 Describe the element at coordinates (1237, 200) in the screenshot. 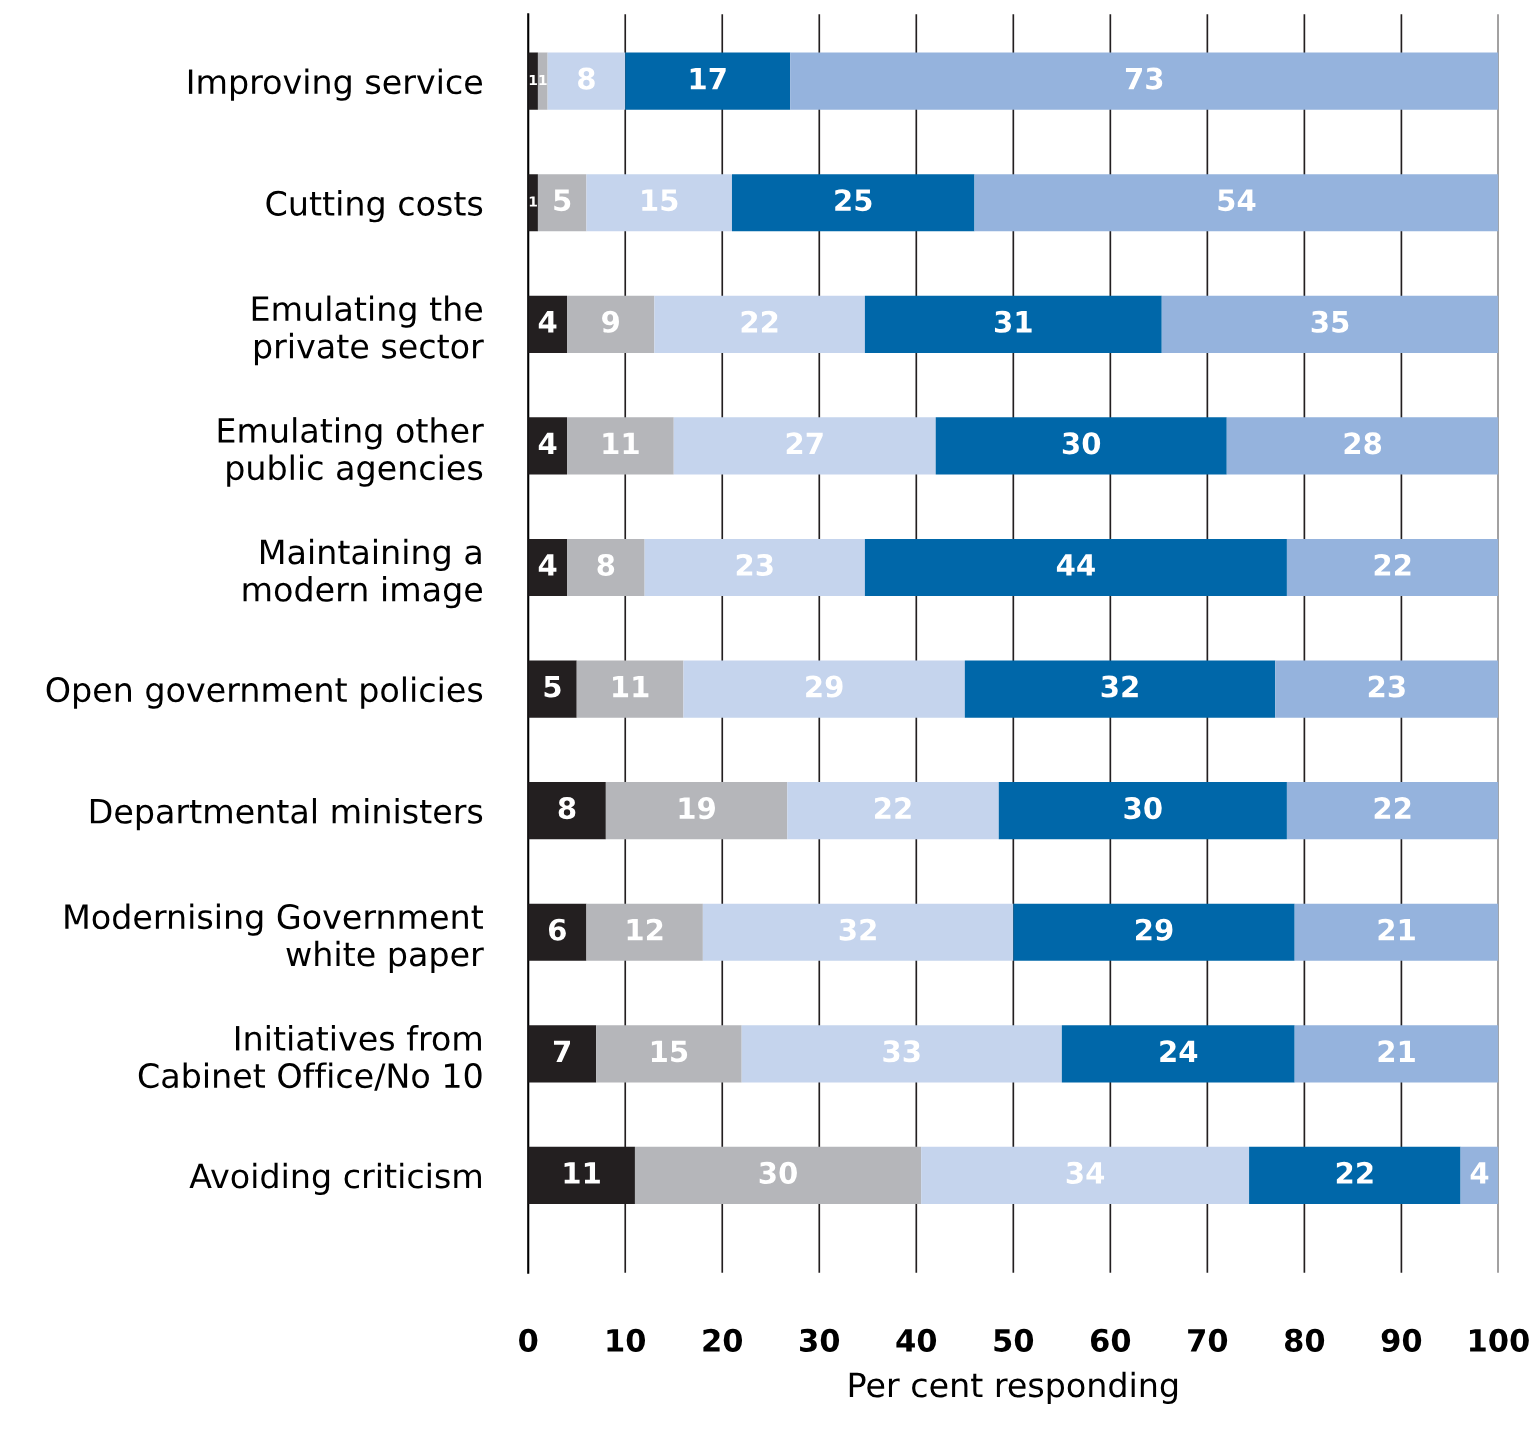

I see `data-label: 54` at that location.